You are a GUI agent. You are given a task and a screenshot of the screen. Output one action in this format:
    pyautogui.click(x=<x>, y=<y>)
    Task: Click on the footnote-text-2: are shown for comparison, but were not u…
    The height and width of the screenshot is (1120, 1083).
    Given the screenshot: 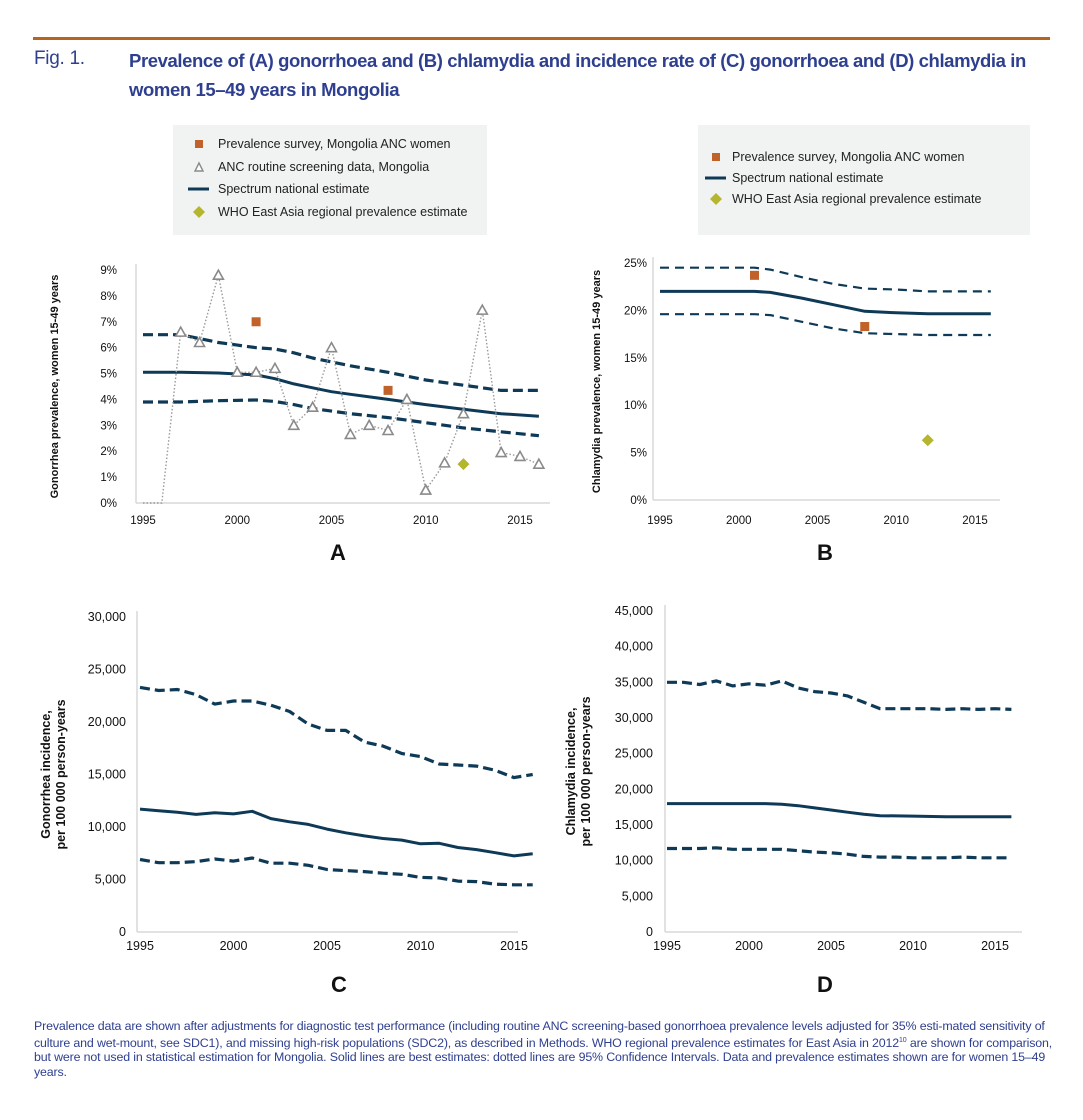 What is the action you would take?
    pyautogui.click(x=543, y=1057)
    